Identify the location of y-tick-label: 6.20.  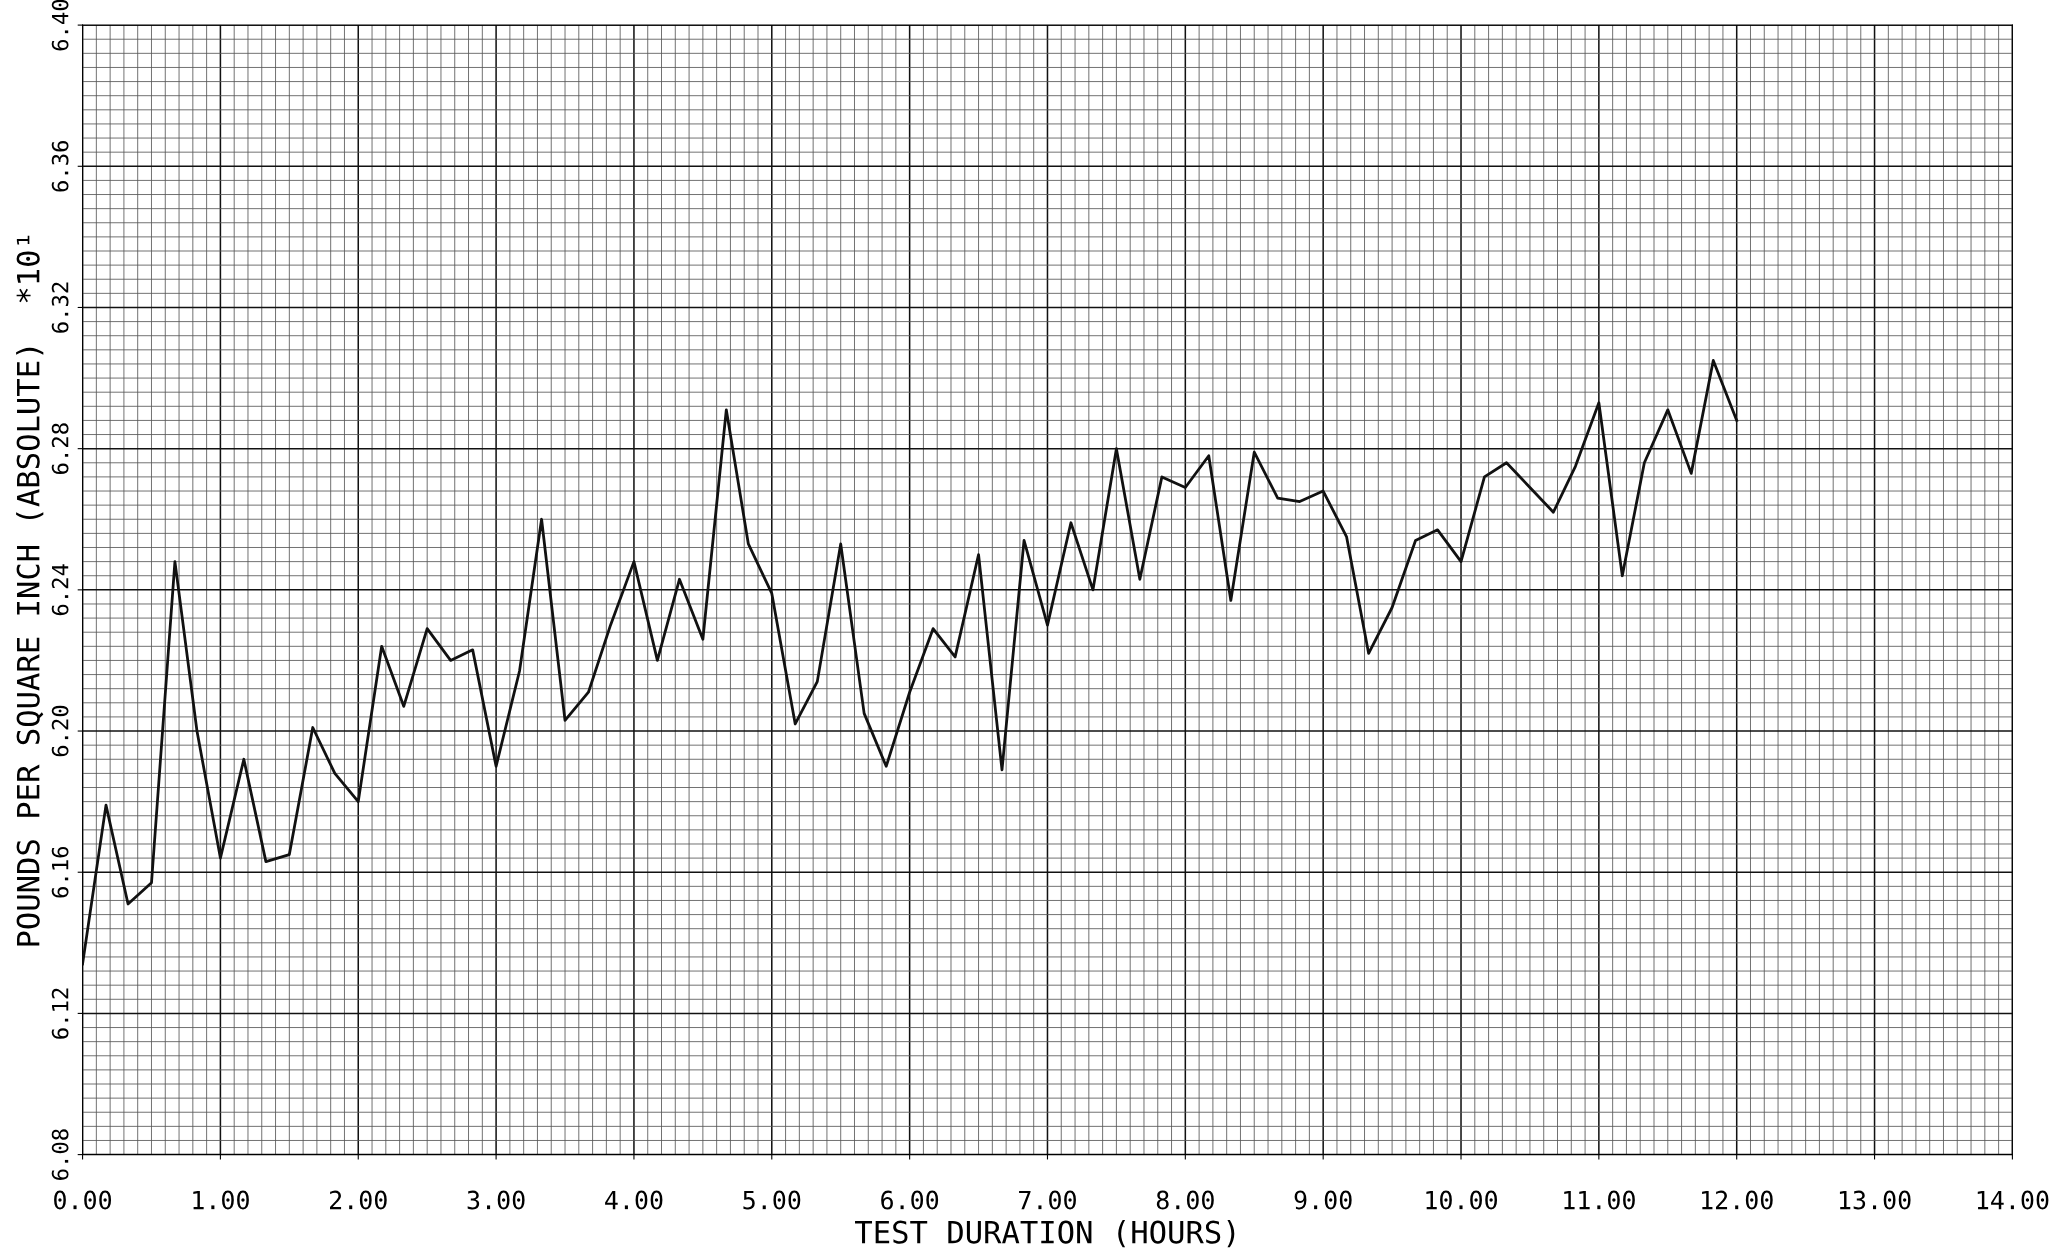
(60, 731).